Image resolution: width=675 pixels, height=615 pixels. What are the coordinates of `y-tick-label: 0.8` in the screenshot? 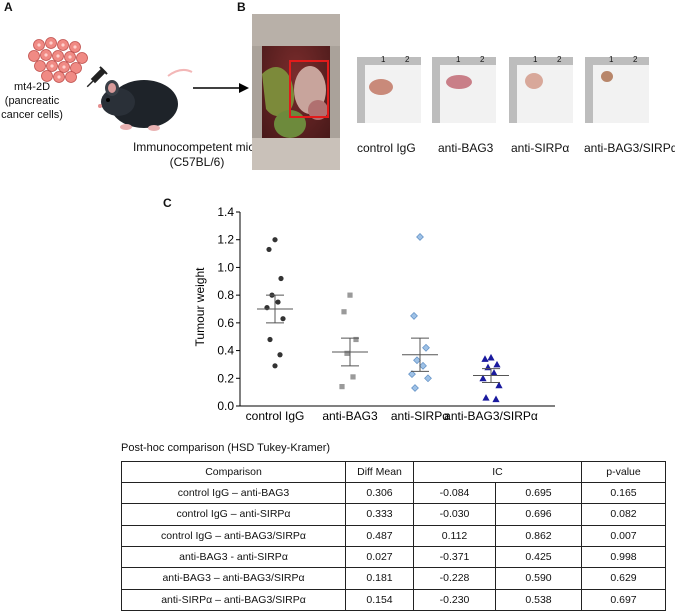 It's located at (225, 295).